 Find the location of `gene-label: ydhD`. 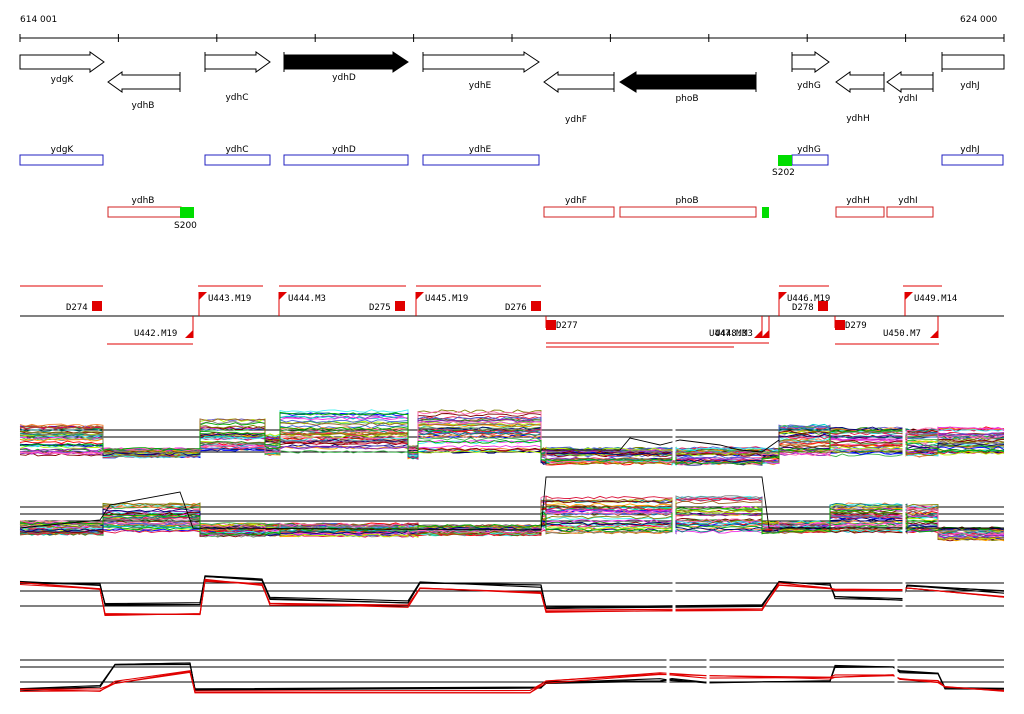

gene-label: ydhD is located at coordinates (344, 78).